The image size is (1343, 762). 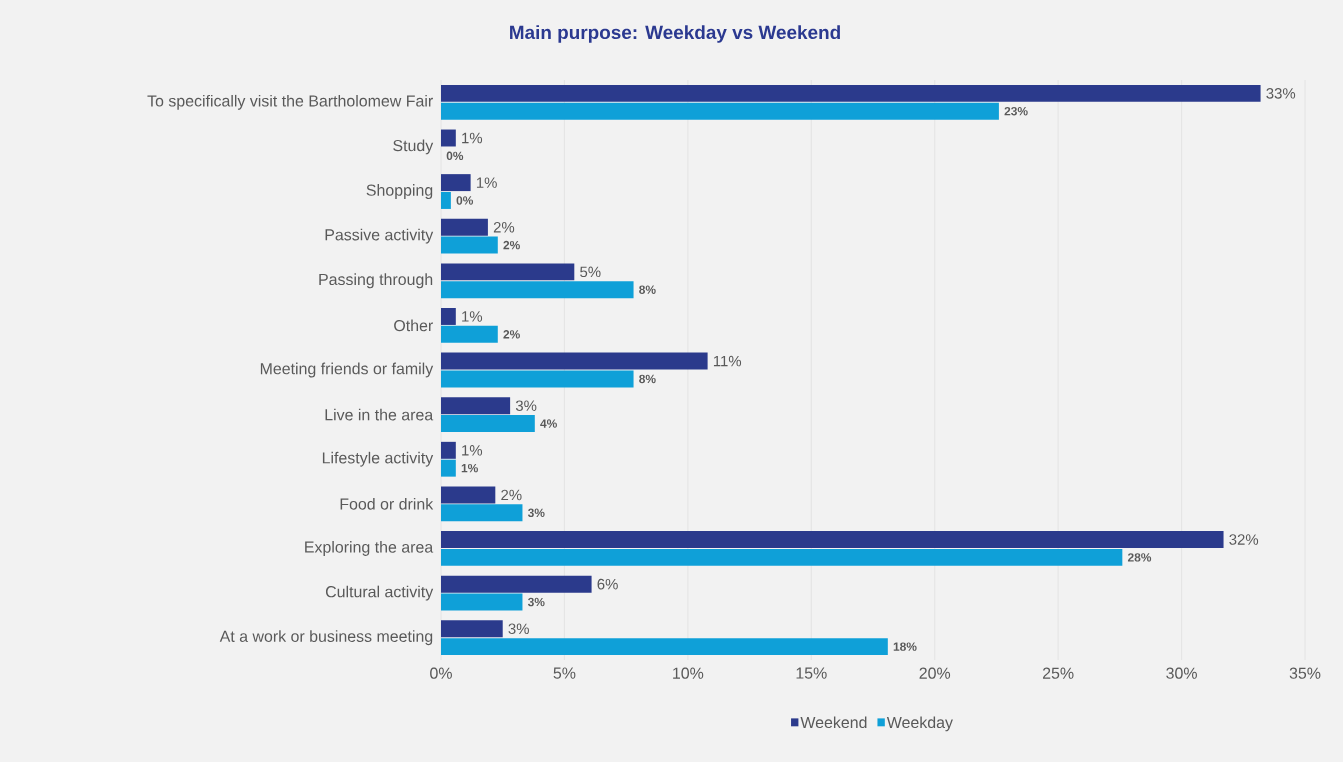 I want to click on y-tick-label: Study, so click(x=413, y=147).